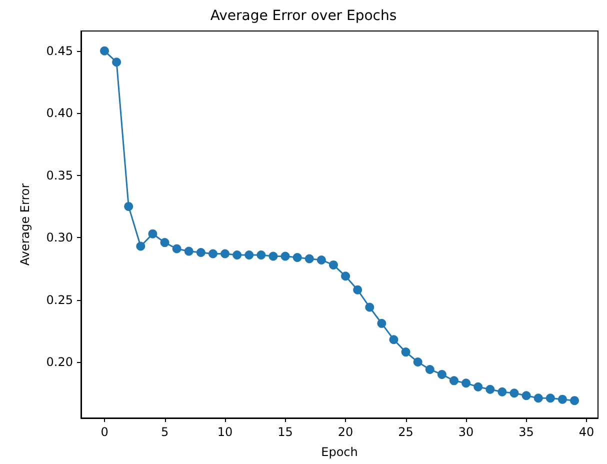 This screenshot has width=607, height=464. What do you see at coordinates (466, 432) in the screenshot?
I see `x-tick-label: 30` at bounding box center [466, 432].